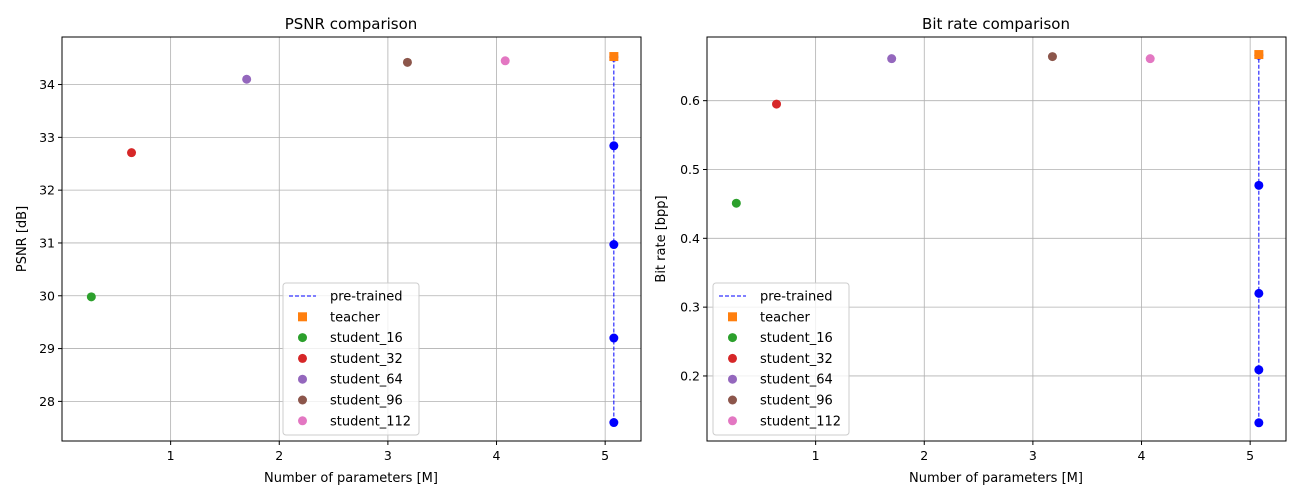  What do you see at coordinates (351, 24) in the screenshot?
I see `chart-title: PSNR comparison` at bounding box center [351, 24].